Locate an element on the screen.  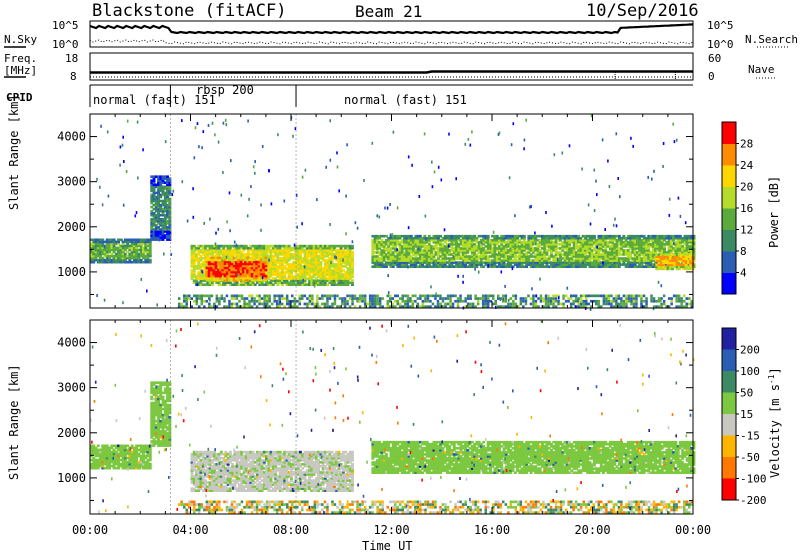
velocity-colorbar-tick-6: -100 is located at coordinates (753, 479).